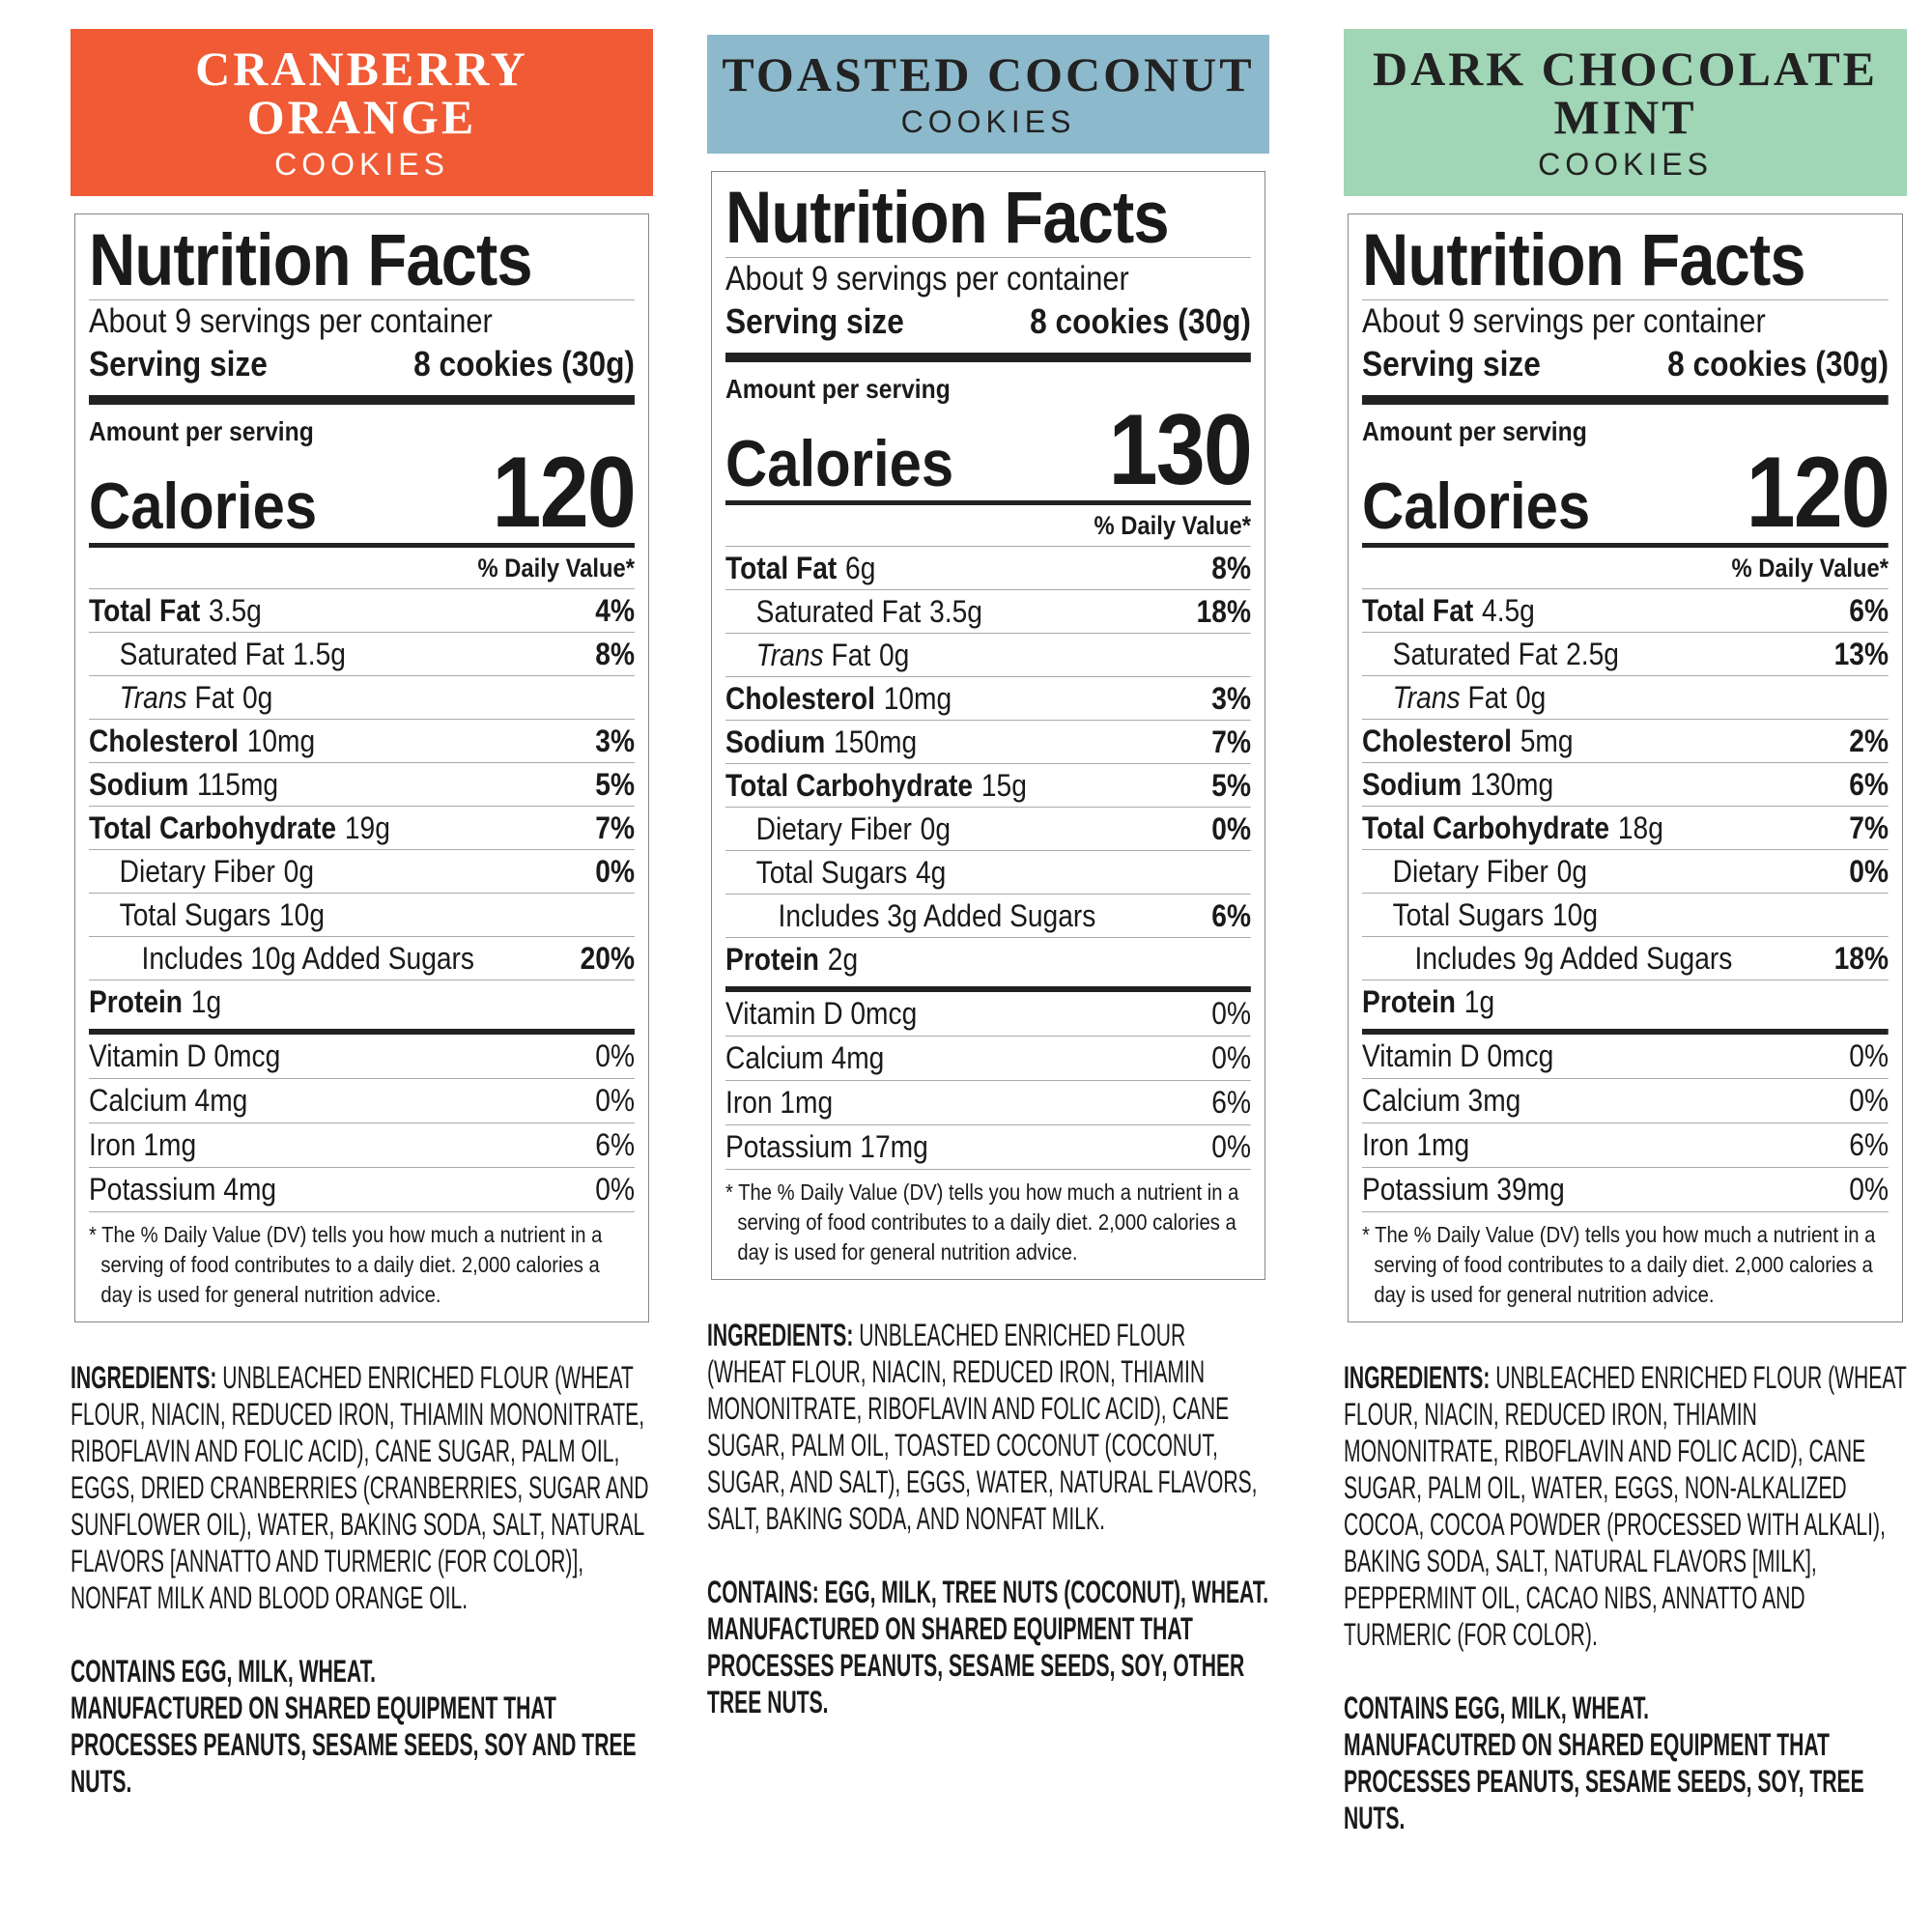 The width and height of the screenshot is (1932, 1932). Describe the element at coordinates (203, 506) in the screenshot. I see `calories-label: Calories` at that location.